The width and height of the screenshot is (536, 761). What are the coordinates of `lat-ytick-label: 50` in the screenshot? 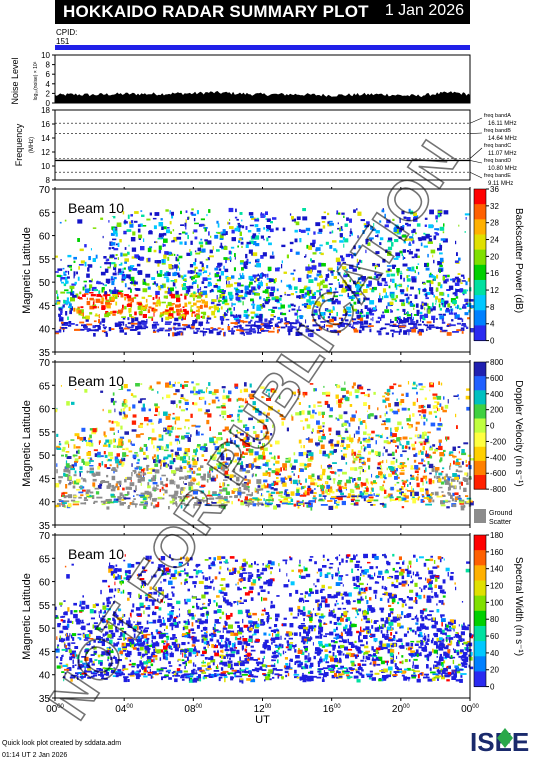 It's located at (45, 283).